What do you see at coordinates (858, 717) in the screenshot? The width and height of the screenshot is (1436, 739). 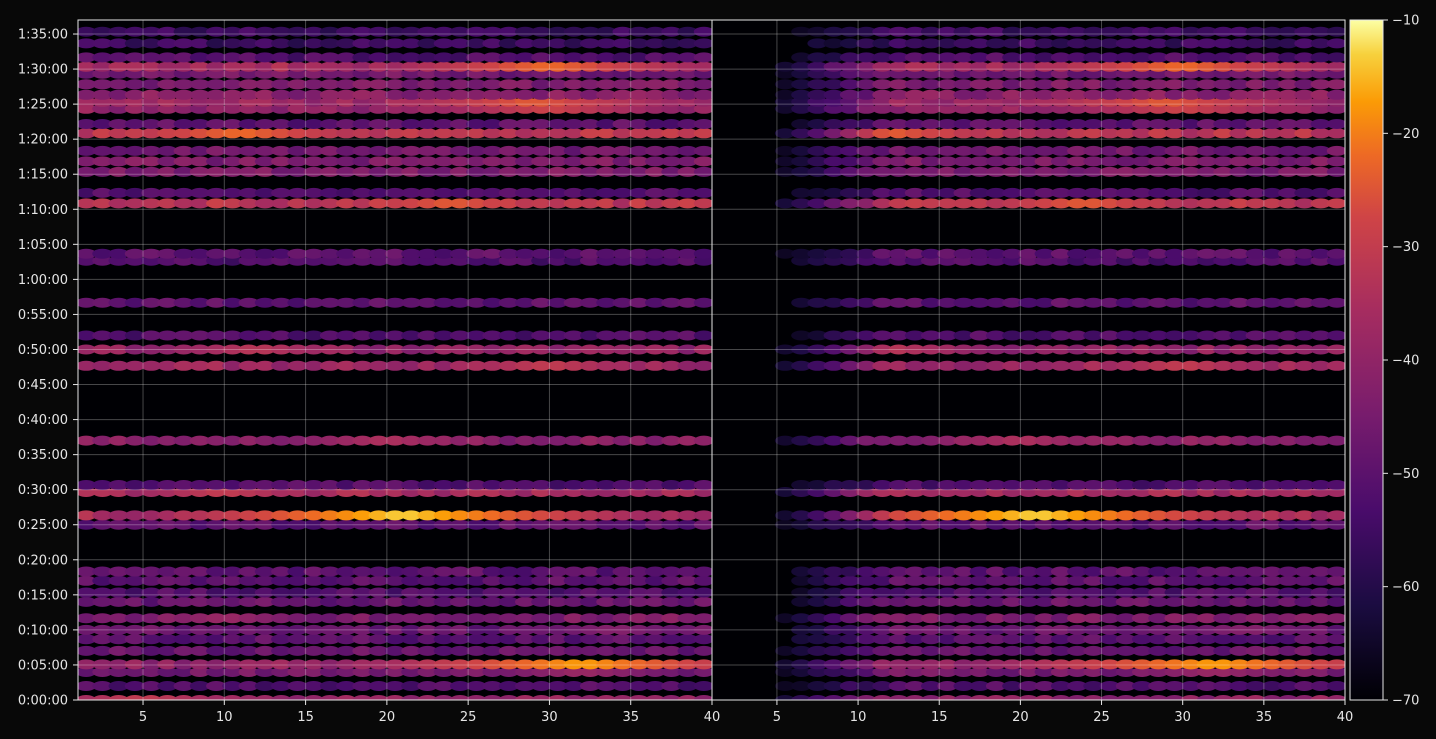 I see `x-tick-label: 10` at bounding box center [858, 717].